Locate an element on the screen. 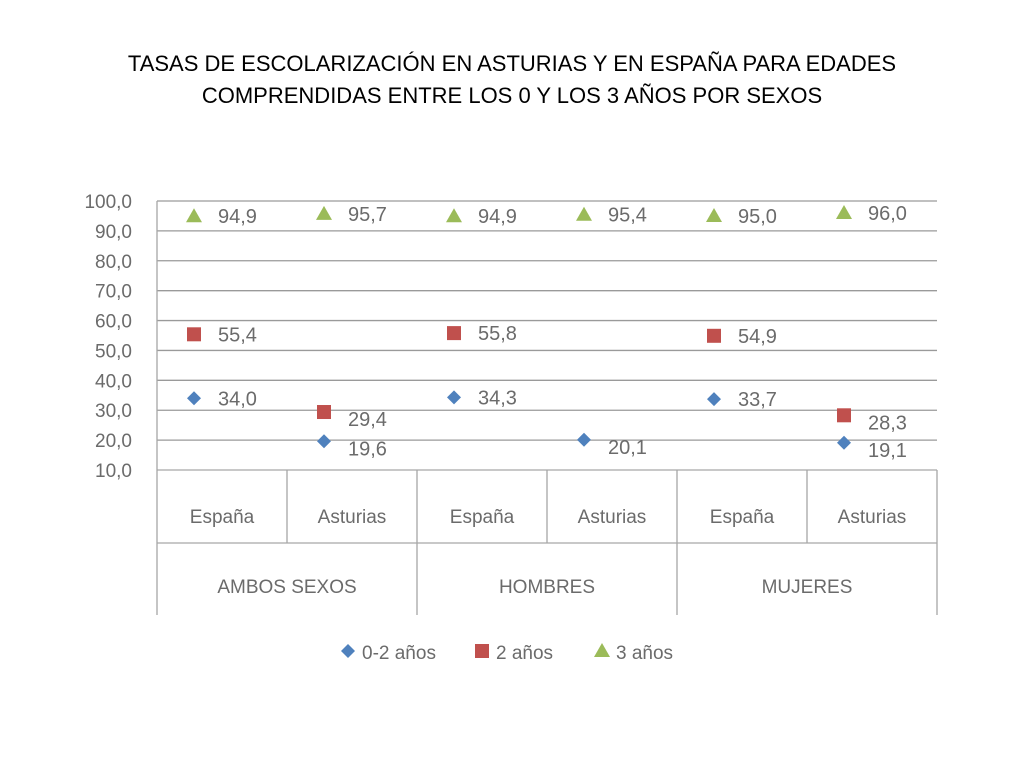  y-tick-label: 60,0 is located at coordinates (113, 322).